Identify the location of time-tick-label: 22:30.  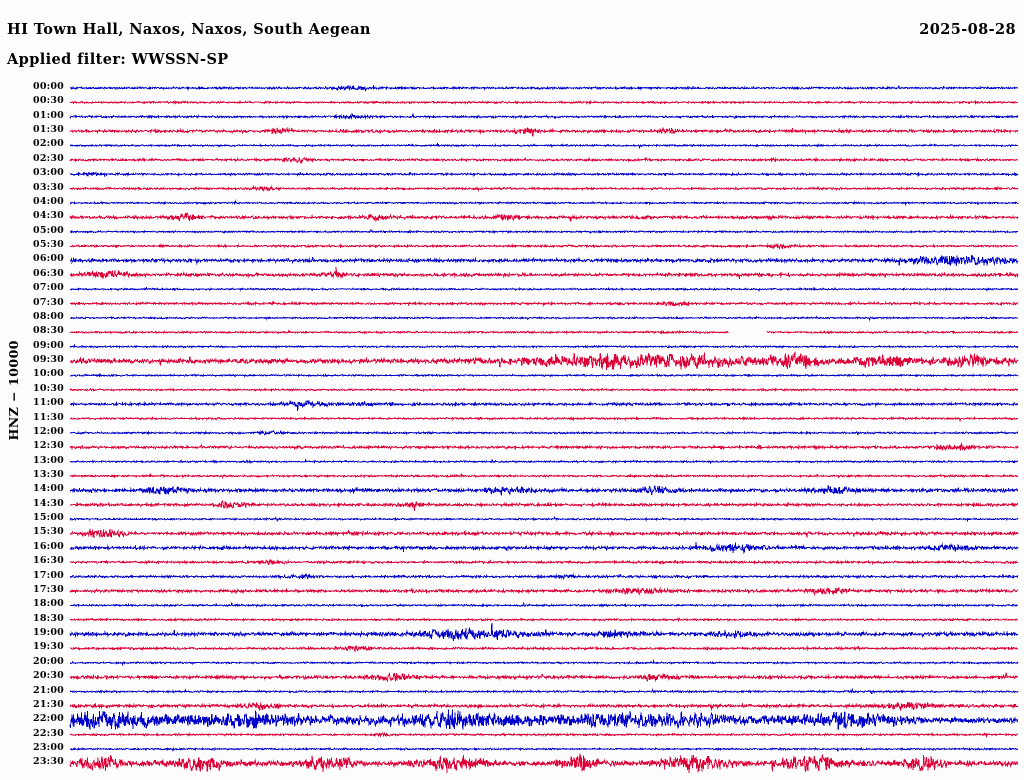
(48, 733).